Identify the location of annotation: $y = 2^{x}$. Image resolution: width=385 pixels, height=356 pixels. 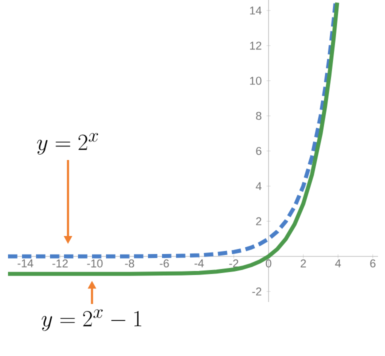
(67, 144).